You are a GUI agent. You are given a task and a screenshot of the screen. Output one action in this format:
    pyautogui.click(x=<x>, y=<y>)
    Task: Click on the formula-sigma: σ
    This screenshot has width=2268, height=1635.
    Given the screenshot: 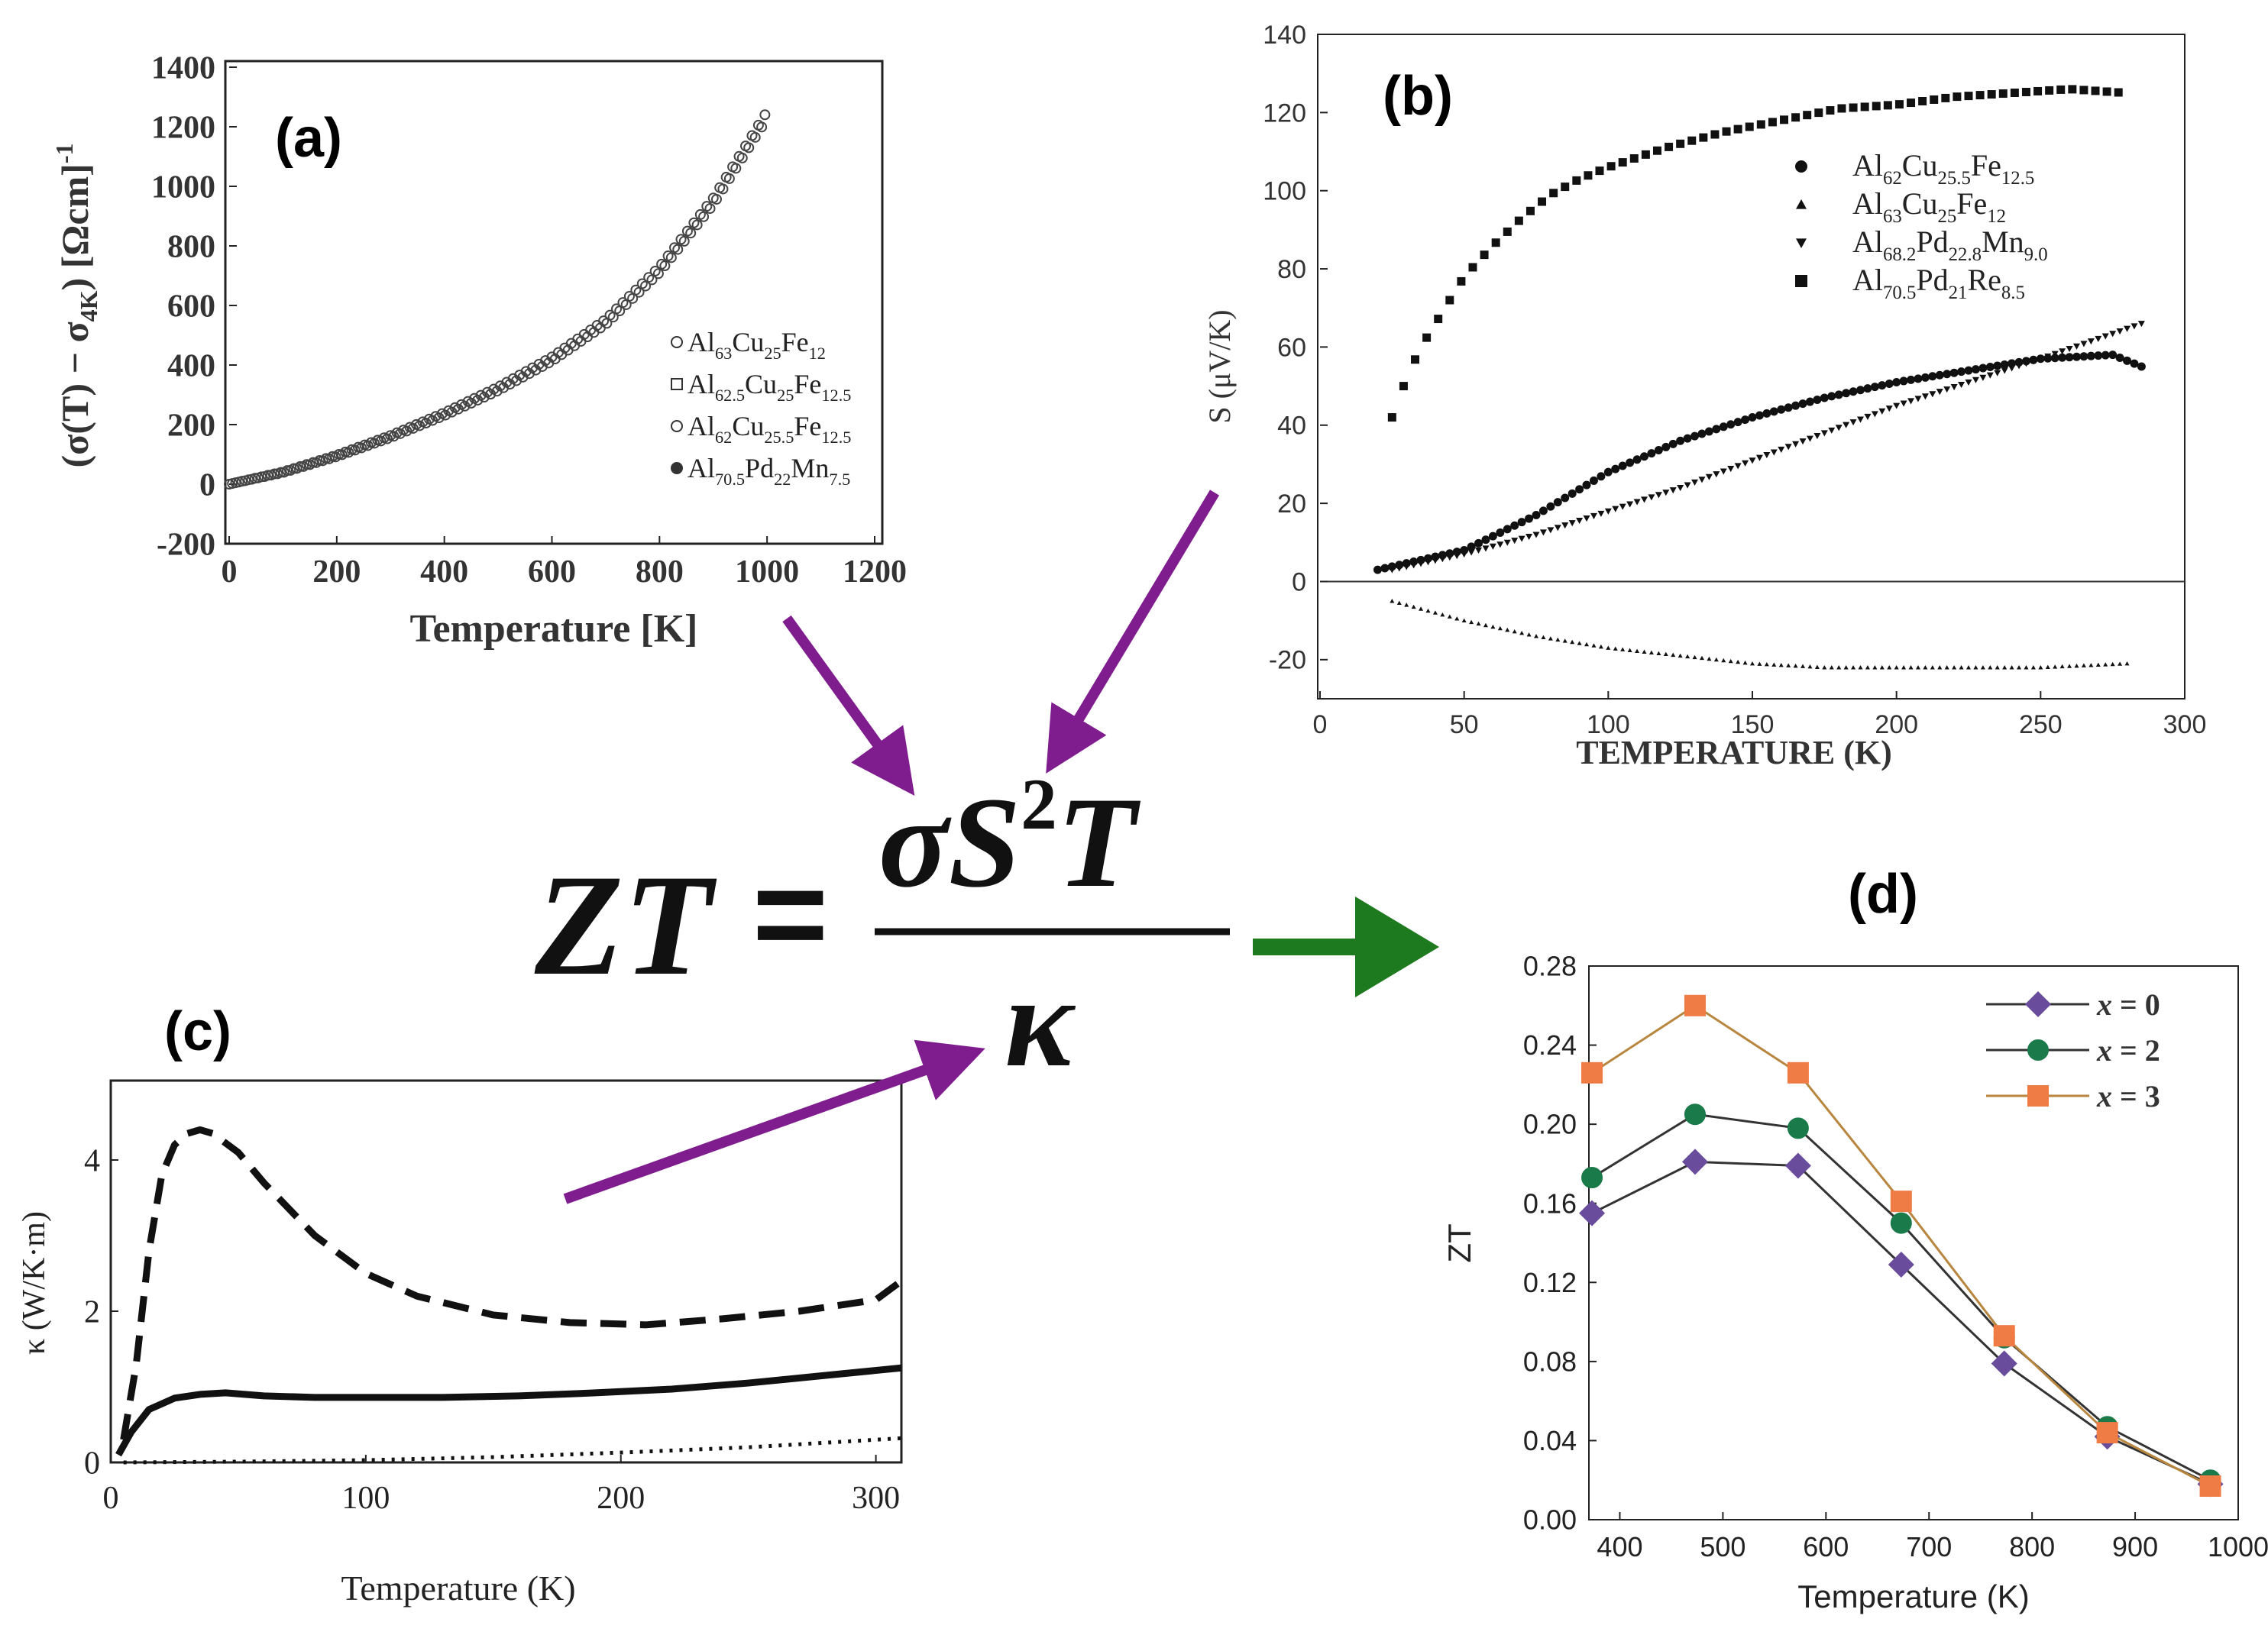 What is the action you would take?
    pyautogui.click(x=915, y=842)
    